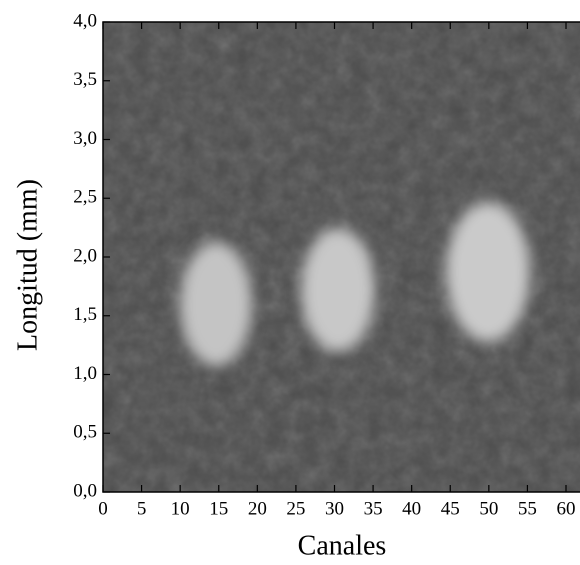  I want to click on y-tick-label: 0,0, so click(85, 490).